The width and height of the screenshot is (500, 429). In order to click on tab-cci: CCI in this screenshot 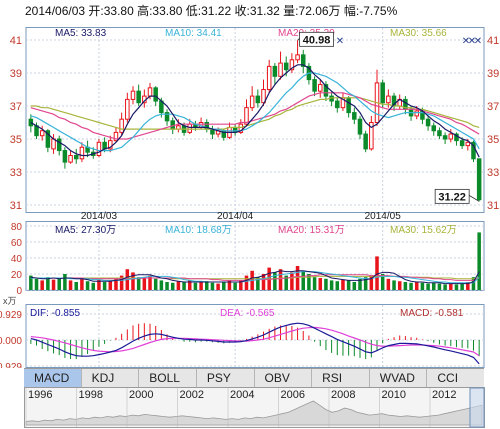, I will do `click(448, 378)`.